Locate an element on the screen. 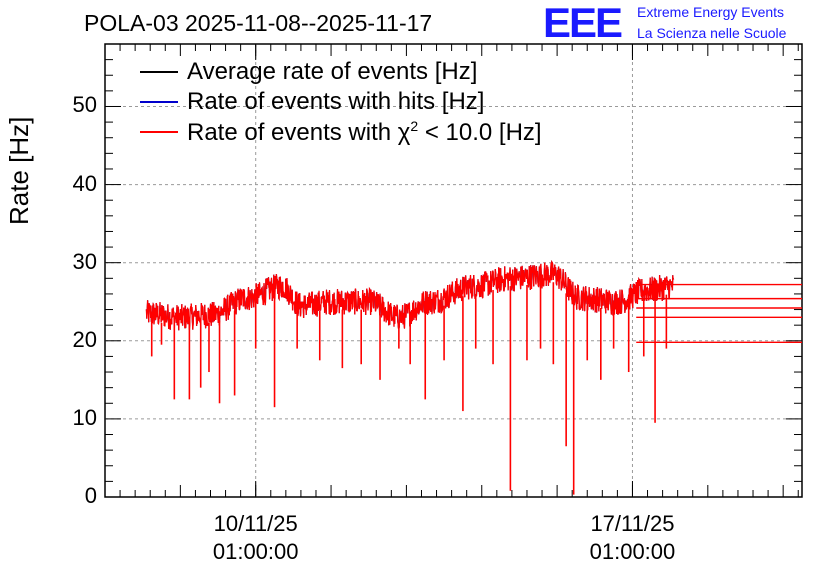 The height and width of the screenshot is (572, 836). legend-label-chi2: Rate of events with χ2 < 10.0 [Hz] is located at coordinates (364, 132).